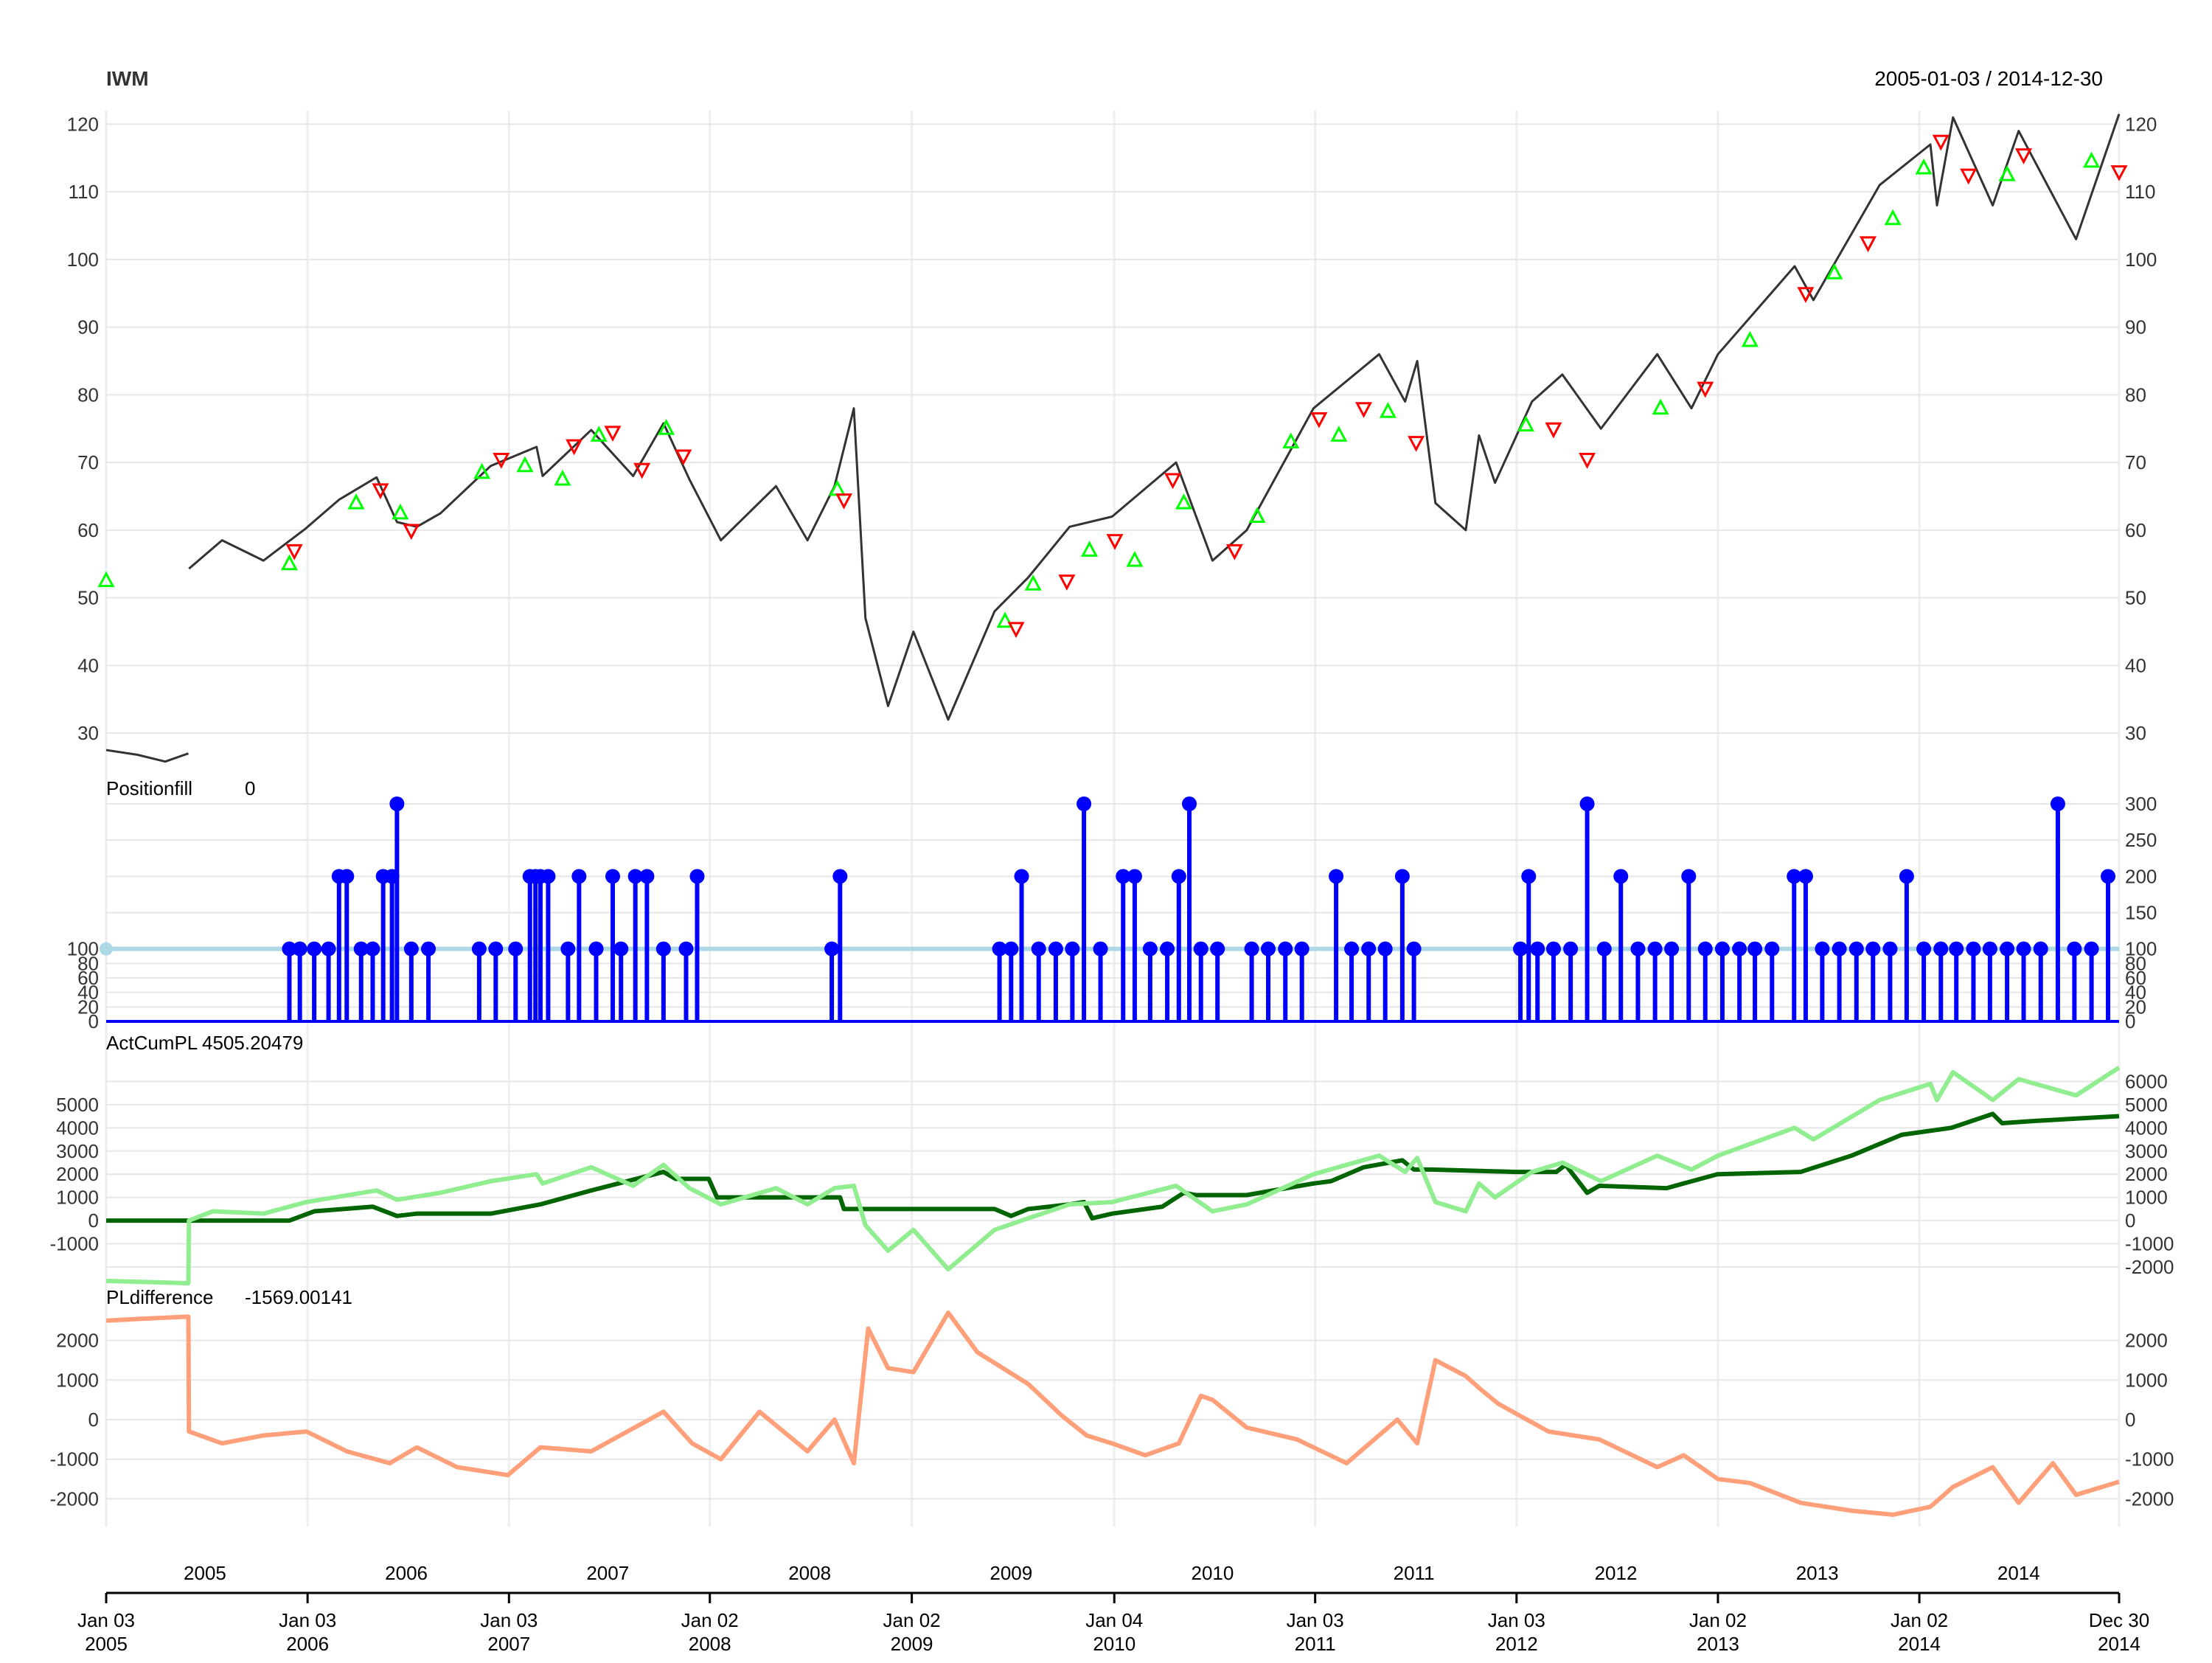 The image size is (2212, 1663). What do you see at coordinates (2146, 1174) in the screenshot?
I see `y-tick-label-right: 2000` at bounding box center [2146, 1174].